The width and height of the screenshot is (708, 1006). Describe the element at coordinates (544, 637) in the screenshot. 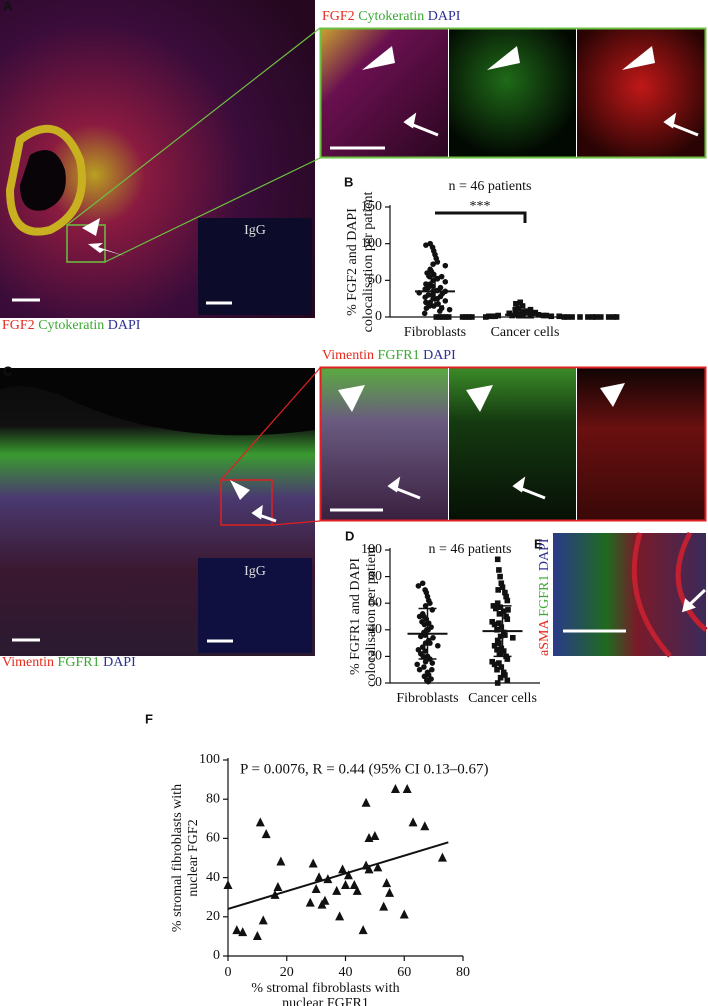

I see `stain: aSMA` at that location.